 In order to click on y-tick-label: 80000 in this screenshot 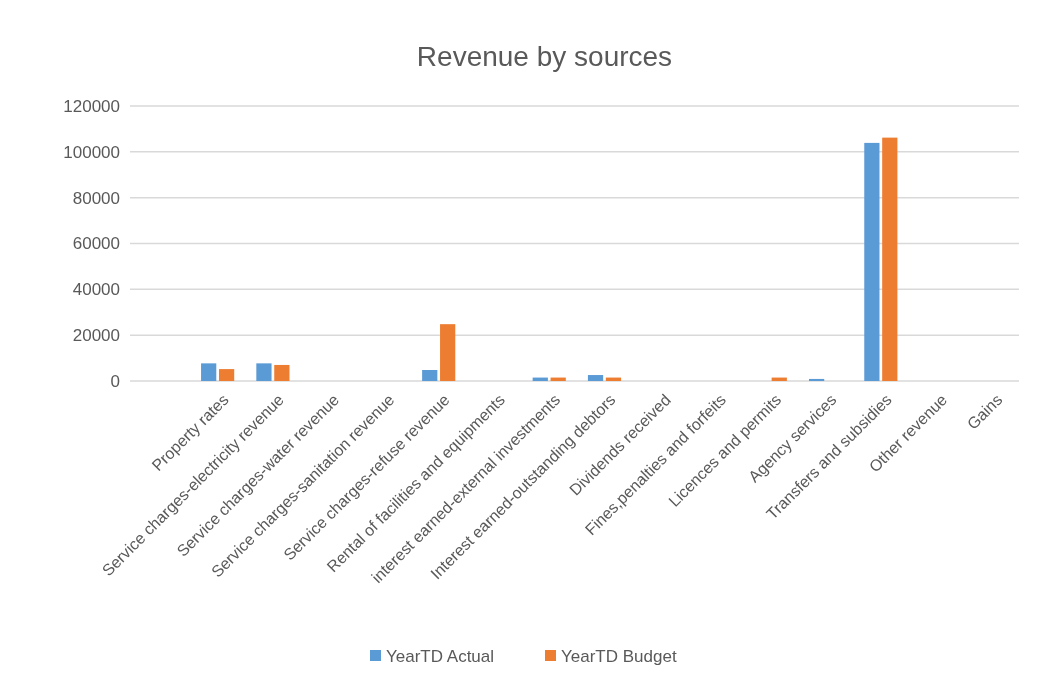, I will do `click(96, 198)`.